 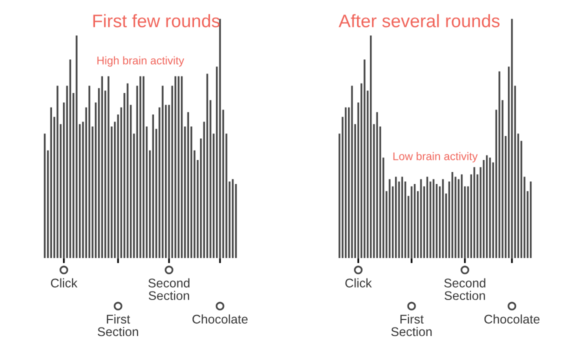 What do you see at coordinates (419, 21) in the screenshot?
I see `chart-title: After several rounds` at bounding box center [419, 21].